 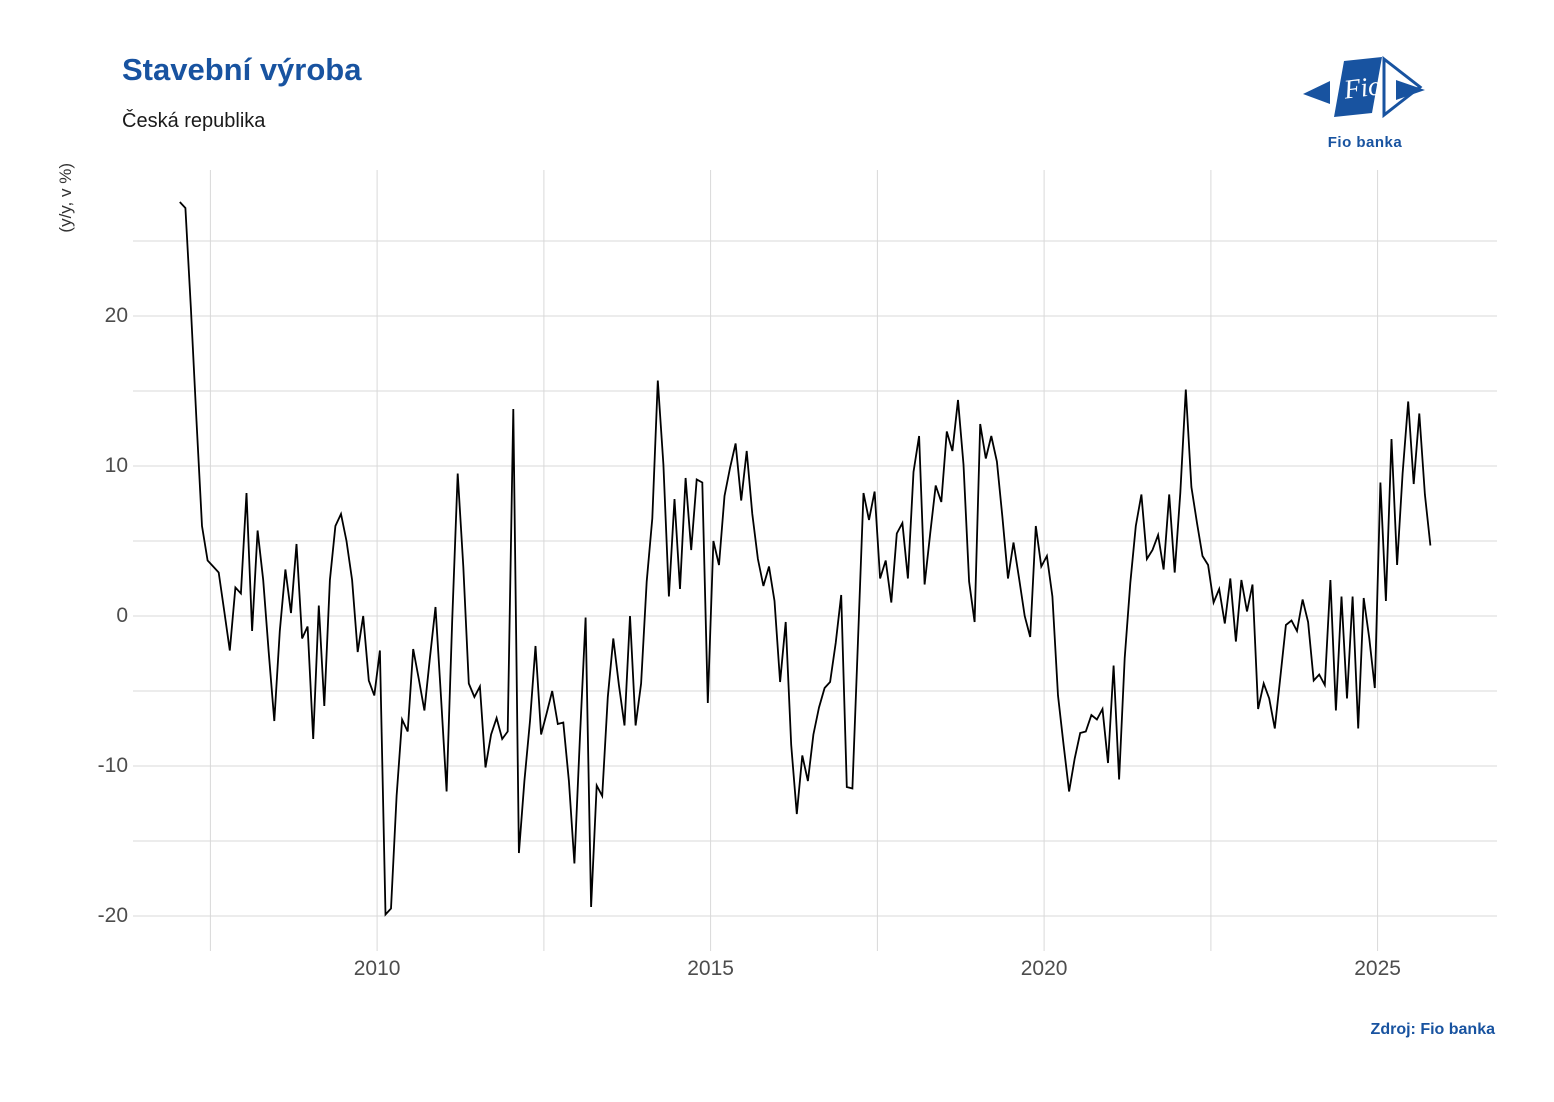 What do you see at coordinates (1365, 142) in the screenshot?
I see `logo-caption: Fio banka` at bounding box center [1365, 142].